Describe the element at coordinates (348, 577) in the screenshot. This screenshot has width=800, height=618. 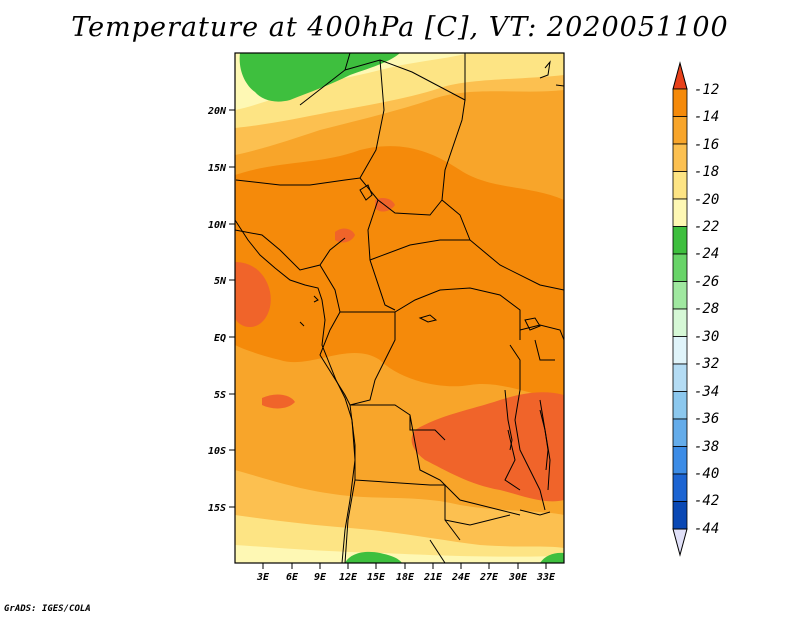
I see `lon-label: 12E` at that location.